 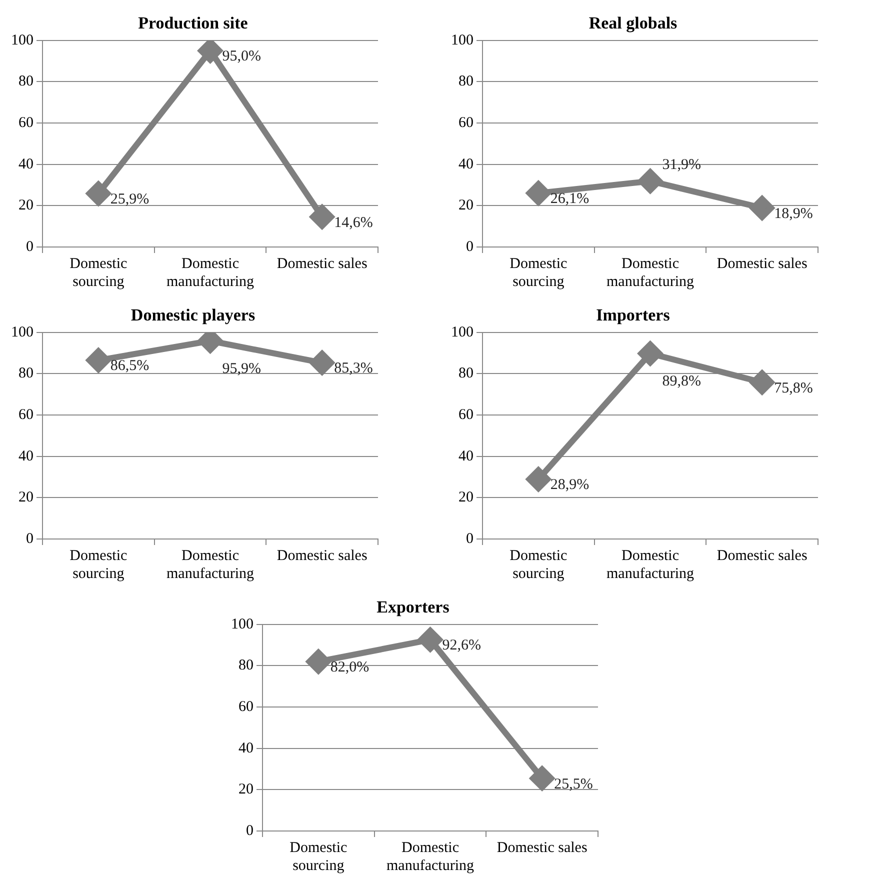 I want to click on chart-title: Domestic players, so click(x=193, y=315).